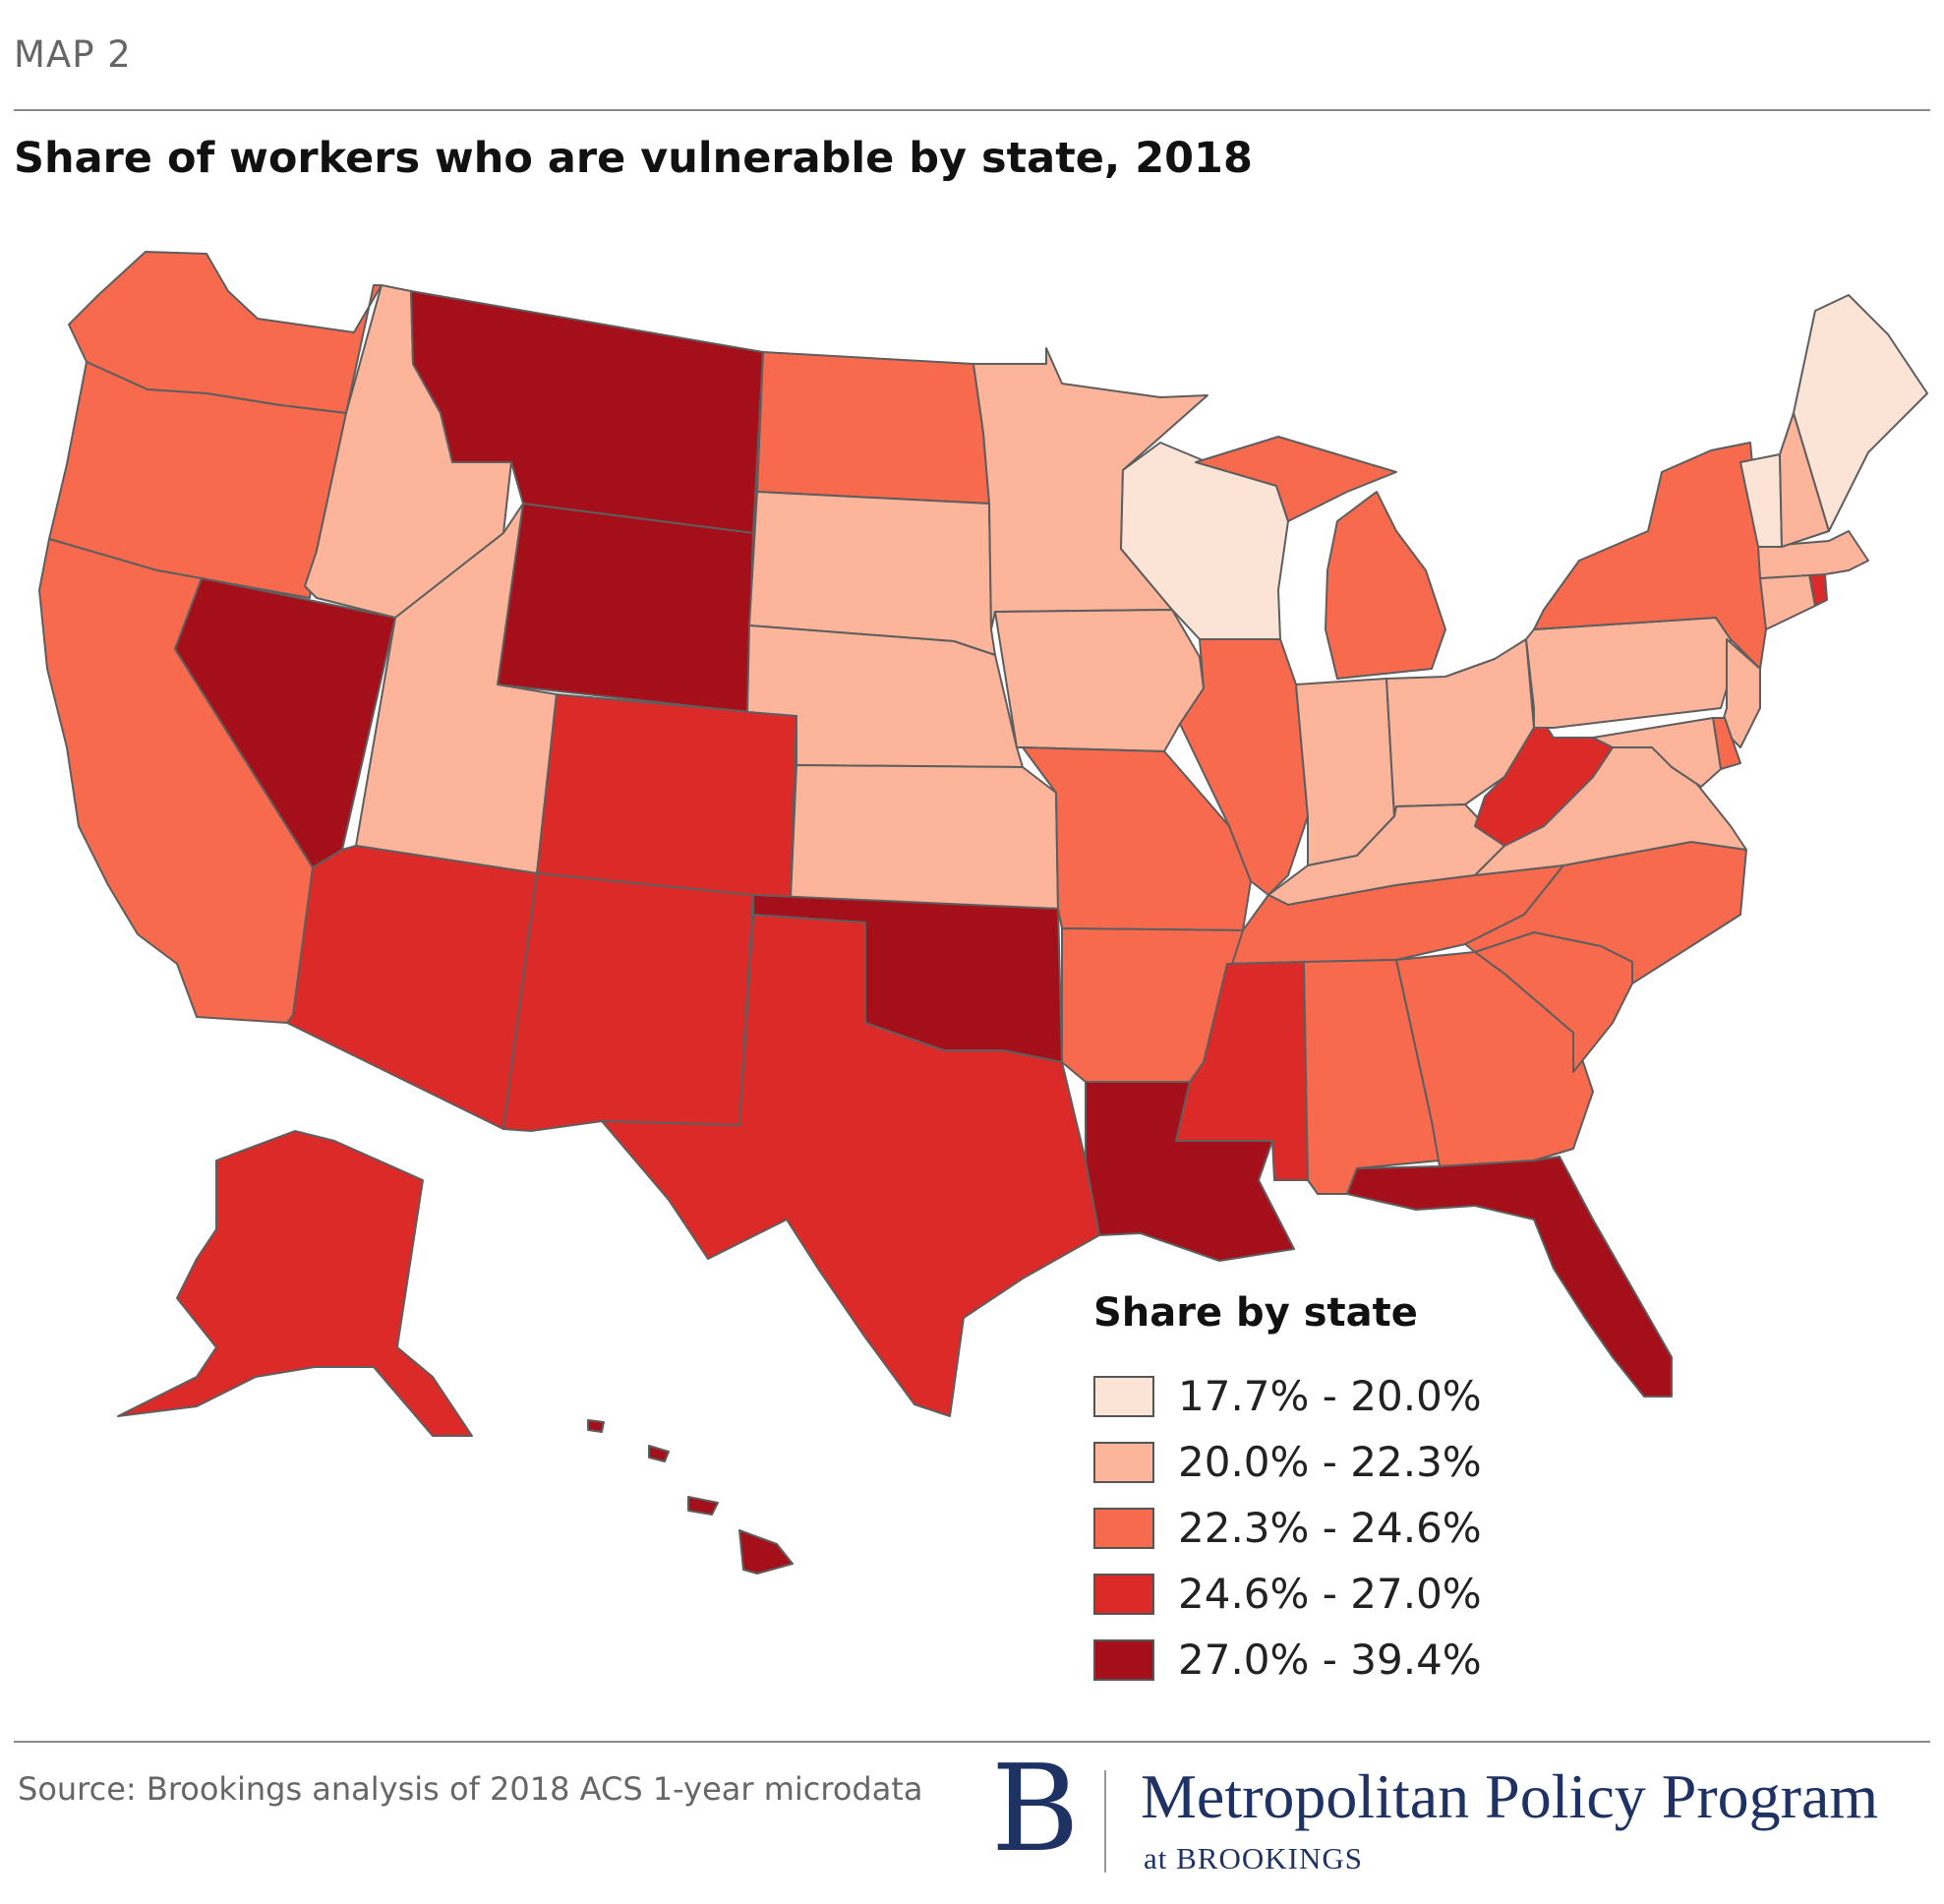 This screenshot has height=1904, width=1944. I want to click on state-tx, so click(850, 1165).